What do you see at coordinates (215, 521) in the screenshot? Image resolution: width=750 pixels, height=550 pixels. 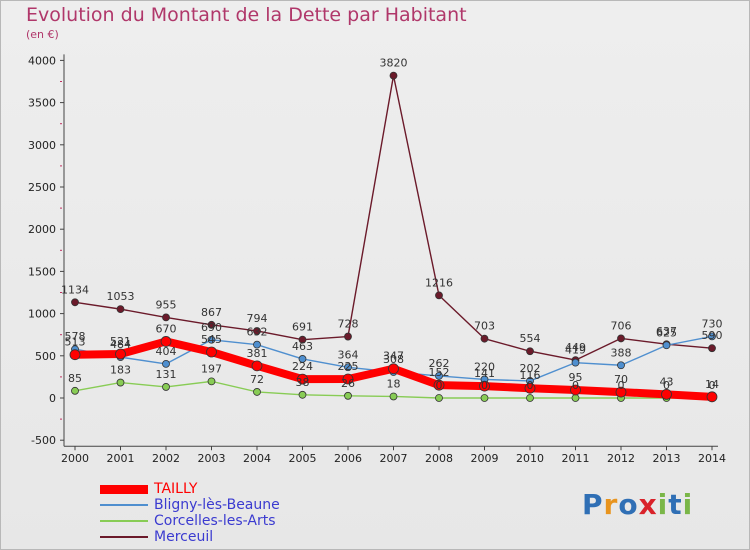 I see `legend-label: Corcelles-les-Arts` at bounding box center [215, 521].